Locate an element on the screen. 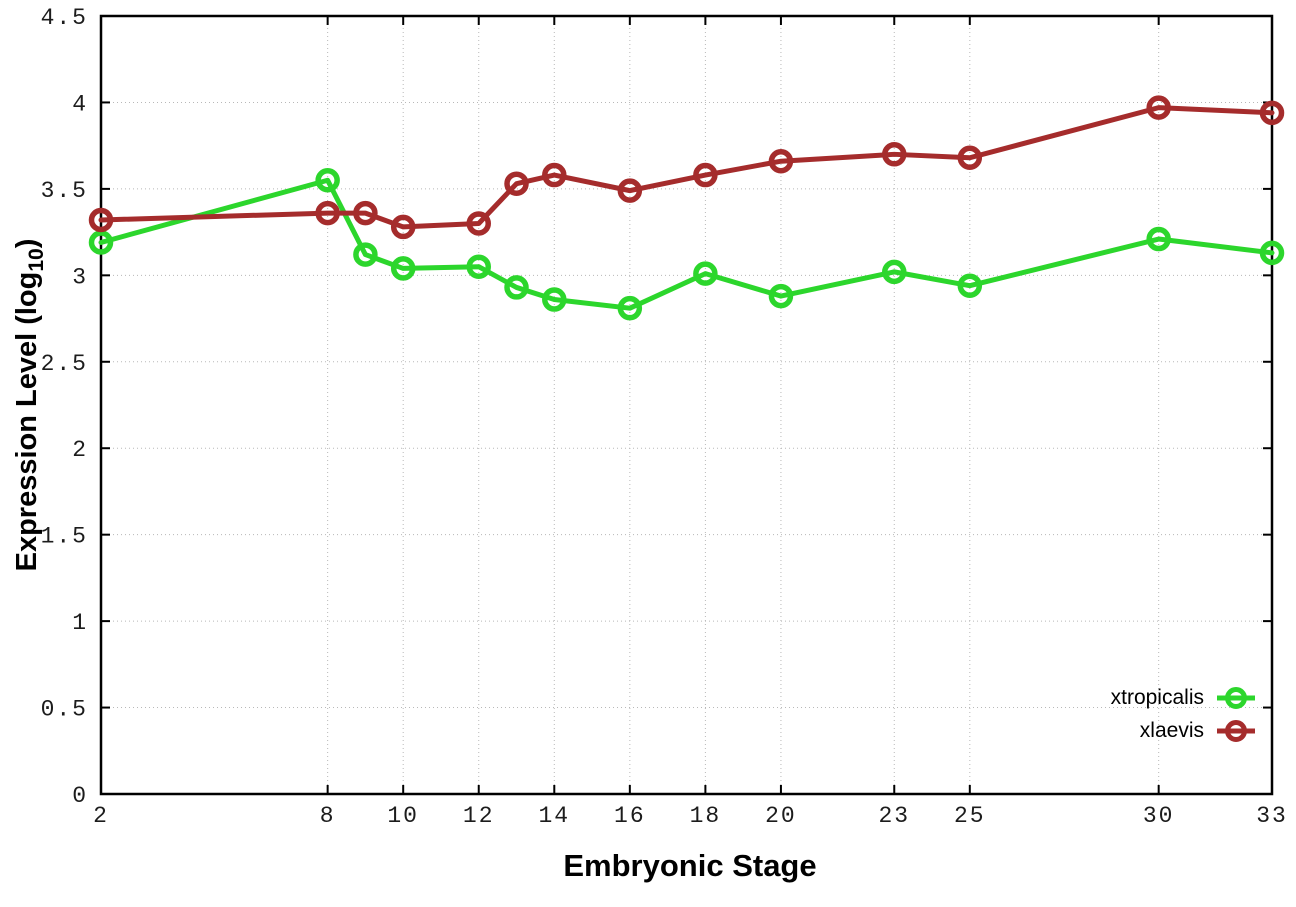 This screenshot has width=1296, height=907. legend: xtropicalis xlaevis is located at coordinates (1183, 714).